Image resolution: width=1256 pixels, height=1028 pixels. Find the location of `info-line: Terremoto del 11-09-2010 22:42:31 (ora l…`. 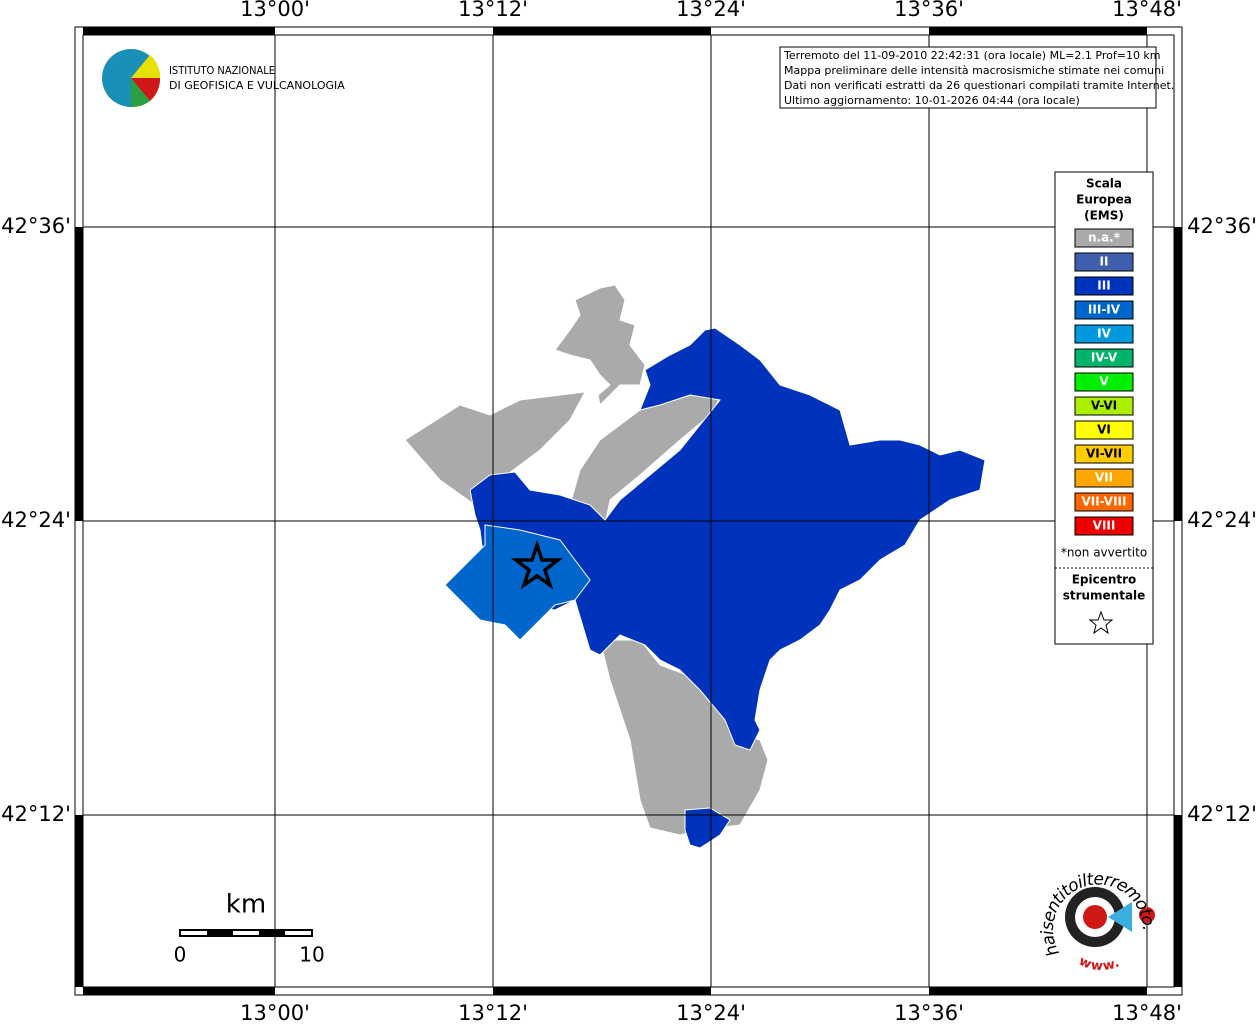

info-line: Terremoto del 11-09-2010 22:42:31 (ora l… is located at coordinates (972, 55).